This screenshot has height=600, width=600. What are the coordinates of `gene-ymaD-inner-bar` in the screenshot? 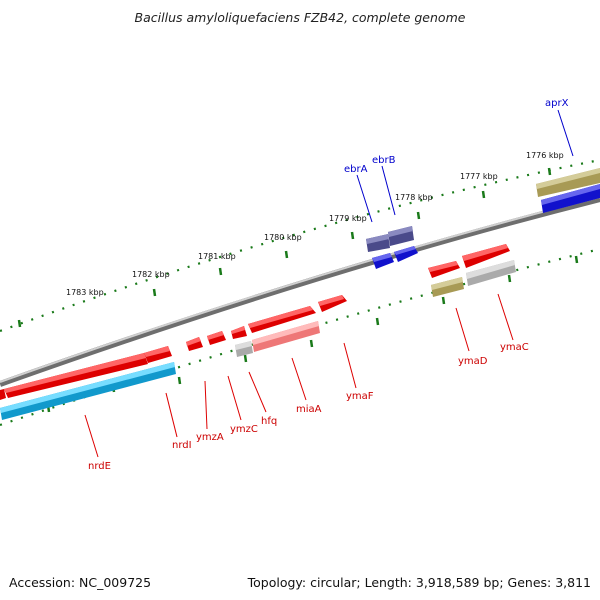 It's located at (447, 287).